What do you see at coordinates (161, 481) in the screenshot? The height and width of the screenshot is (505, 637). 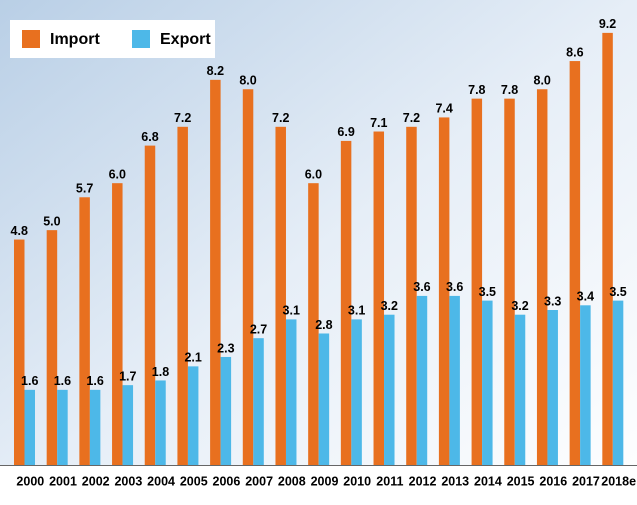 I see `x-tick-label: 2004` at bounding box center [161, 481].